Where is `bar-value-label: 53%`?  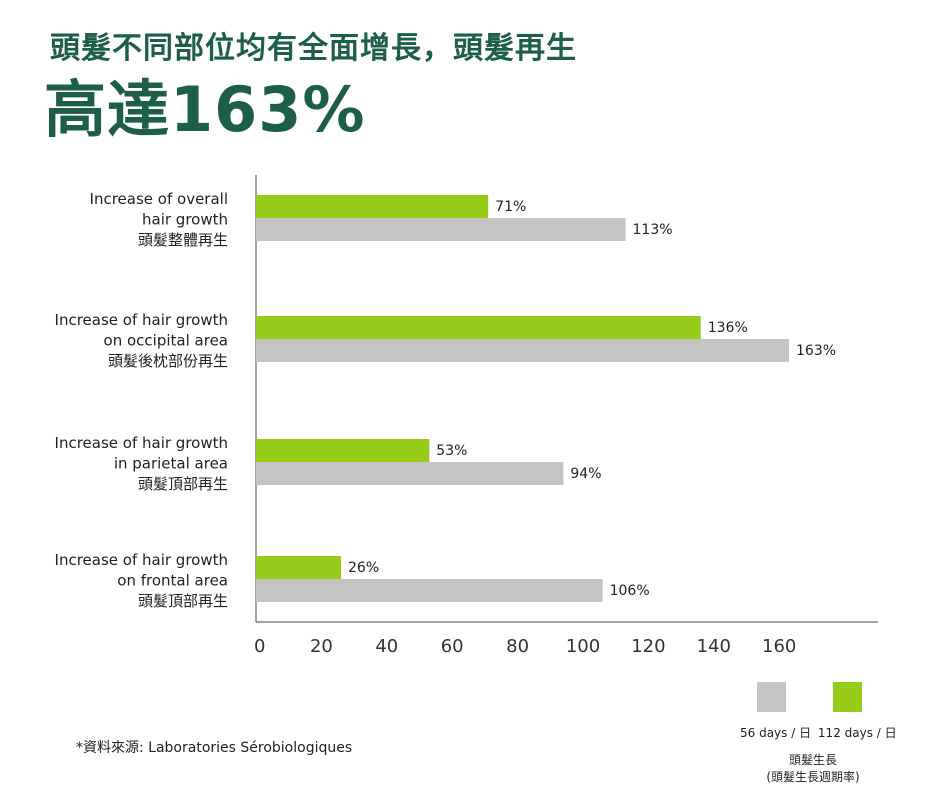 bar-value-label: 53% is located at coordinates (451, 451).